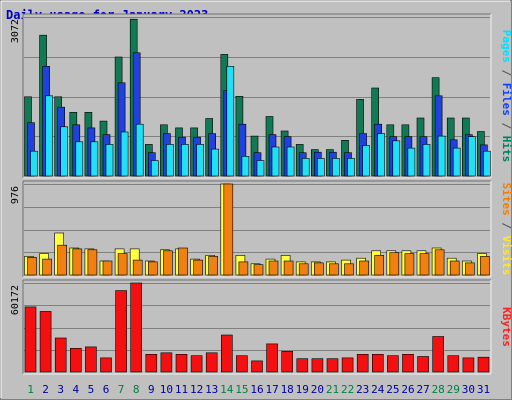 The width and height of the screenshot is (512, 400). I want to click on x-tick-label-day-12: 12, so click(196, 389).